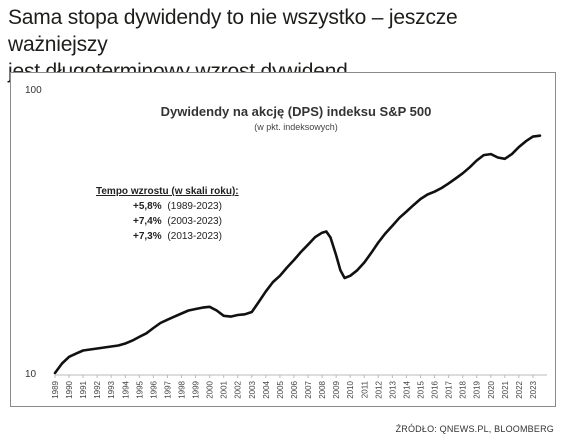 The width and height of the screenshot is (564, 446). What do you see at coordinates (449, 389) in the screenshot?
I see `x-tick-label: 2017` at bounding box center [449, 389].